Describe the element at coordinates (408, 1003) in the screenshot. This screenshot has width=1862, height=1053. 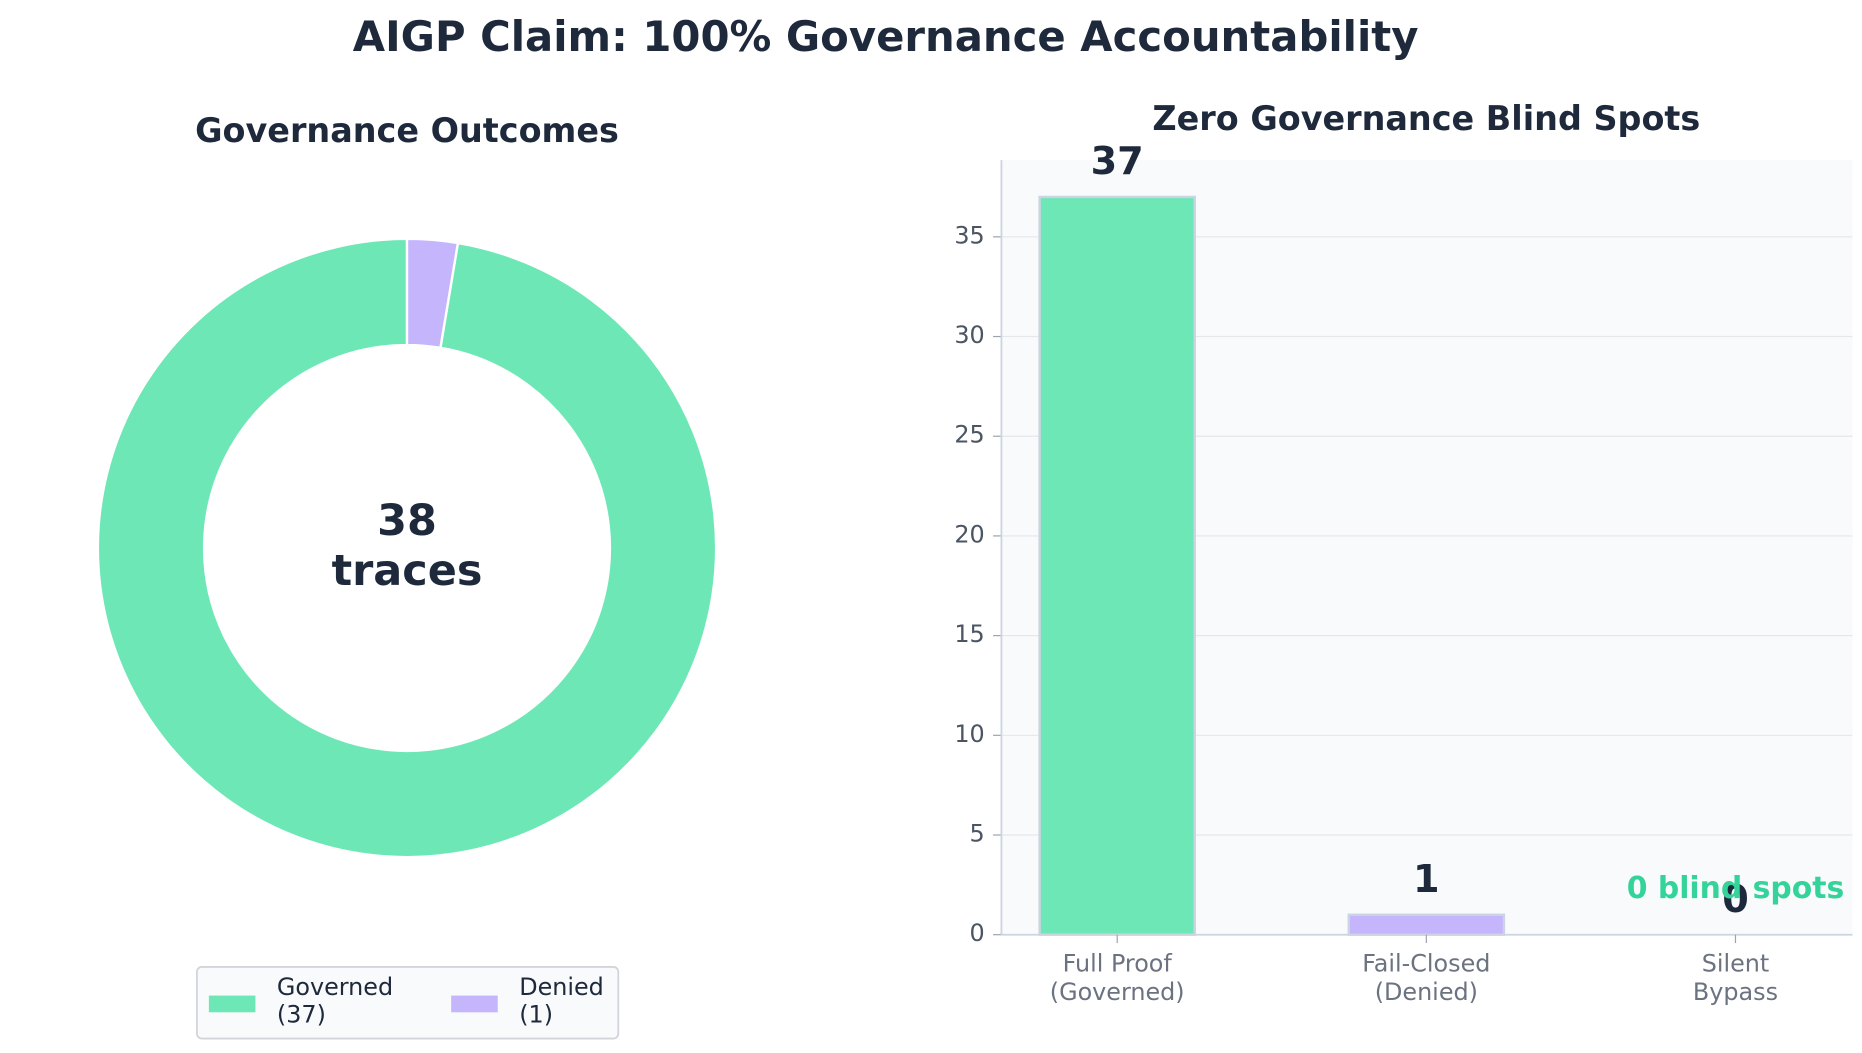
I see `legend-box` at that location.